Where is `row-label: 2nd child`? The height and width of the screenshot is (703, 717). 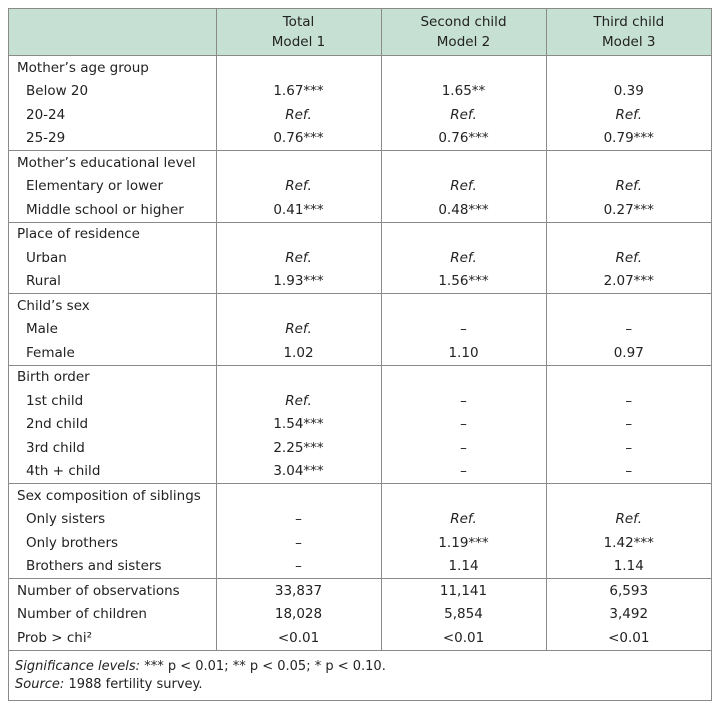
row-label: 2nd child is located at coordinates (57, 424).